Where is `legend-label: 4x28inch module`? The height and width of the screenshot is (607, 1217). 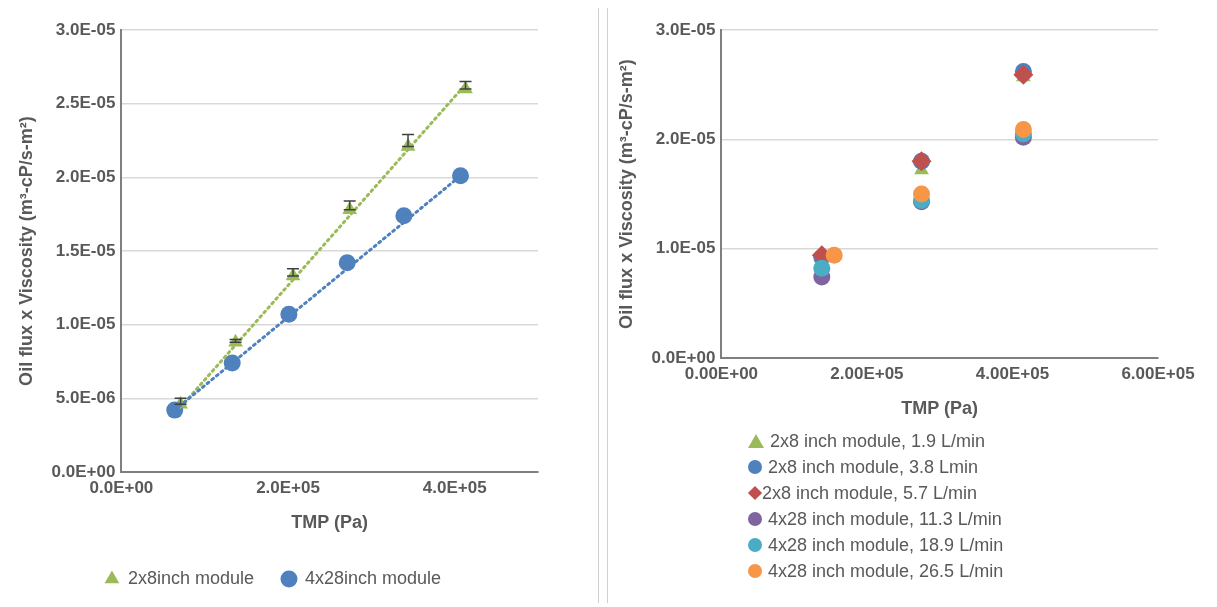
legend-label: 4x28inch module is located at coordinates (373, 577).